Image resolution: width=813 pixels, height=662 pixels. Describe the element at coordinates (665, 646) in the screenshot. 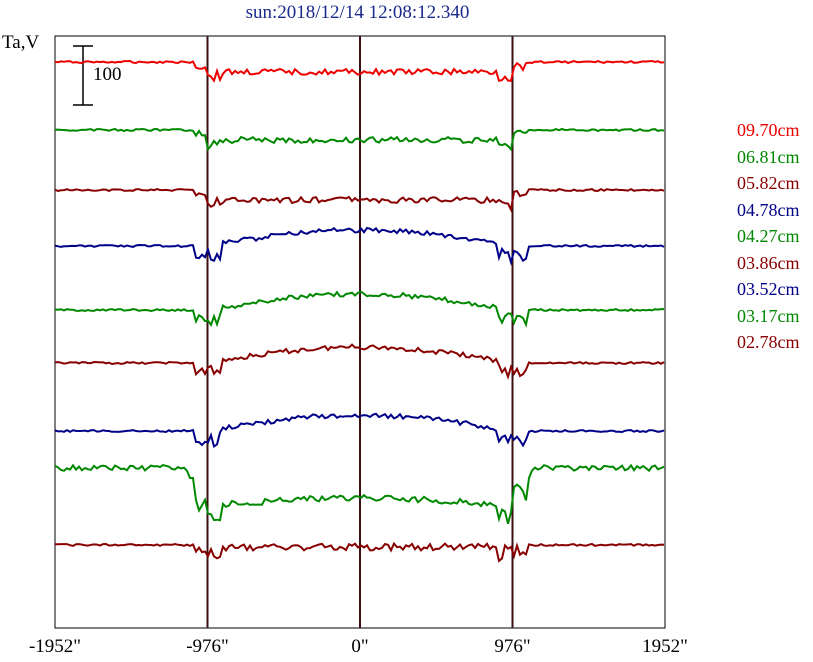

I see `x-tick-label: 1952"` at that location.